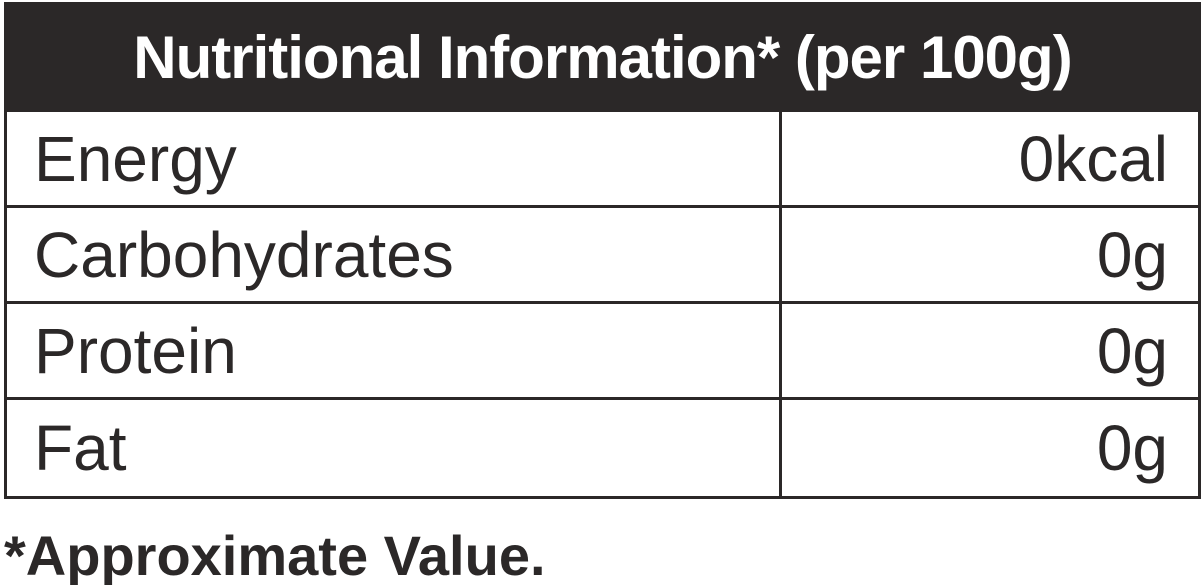 This screenshot has height=585, width=1204. Describe the element at coordinates (394, 448) in the screenshot. I see `nutrient-label: Fat` at that location.